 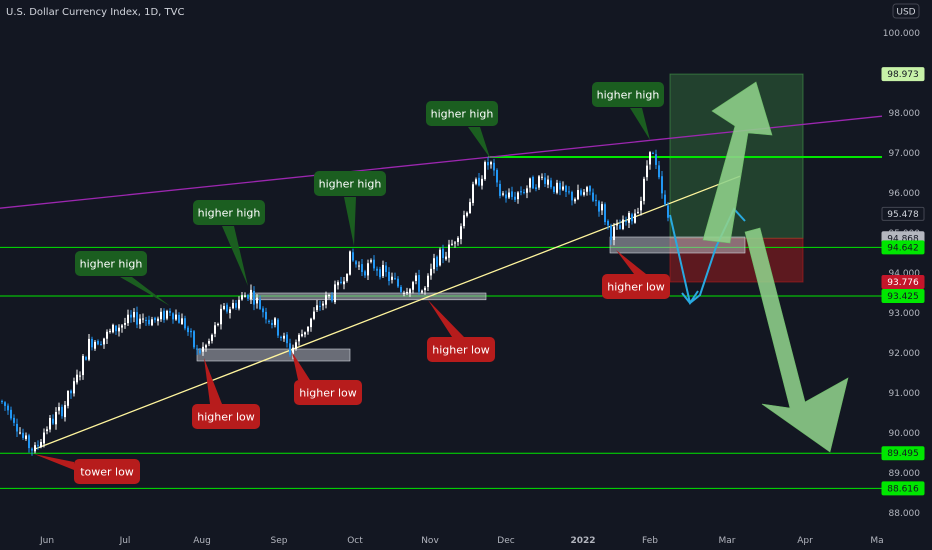 I want to click on price-label-text: 94.868, so click(x=903, y=239).